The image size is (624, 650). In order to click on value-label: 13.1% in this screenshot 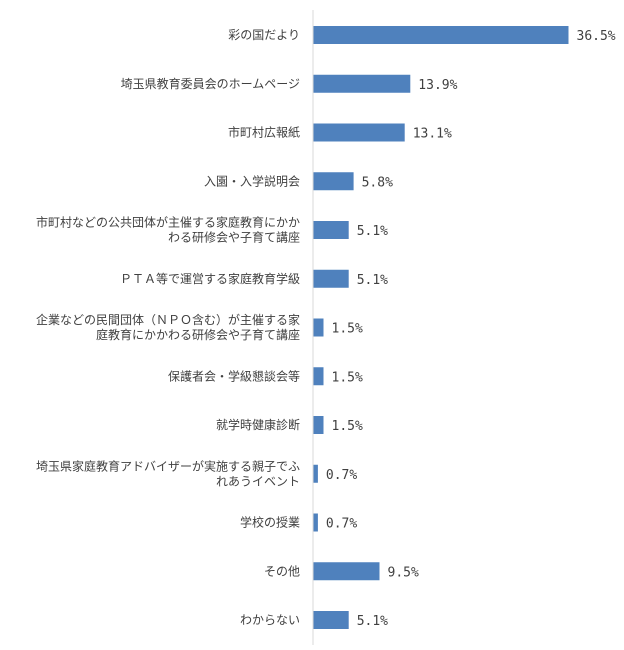, I will do `click(432, 134)`.